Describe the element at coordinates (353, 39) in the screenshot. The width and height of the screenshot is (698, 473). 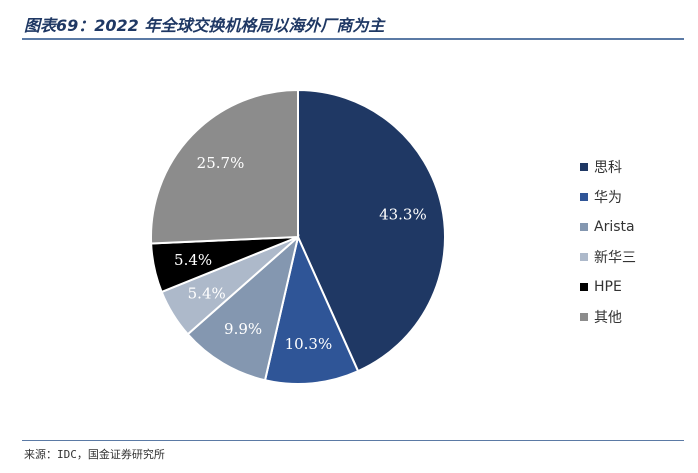
I see `title-divider` at that location.